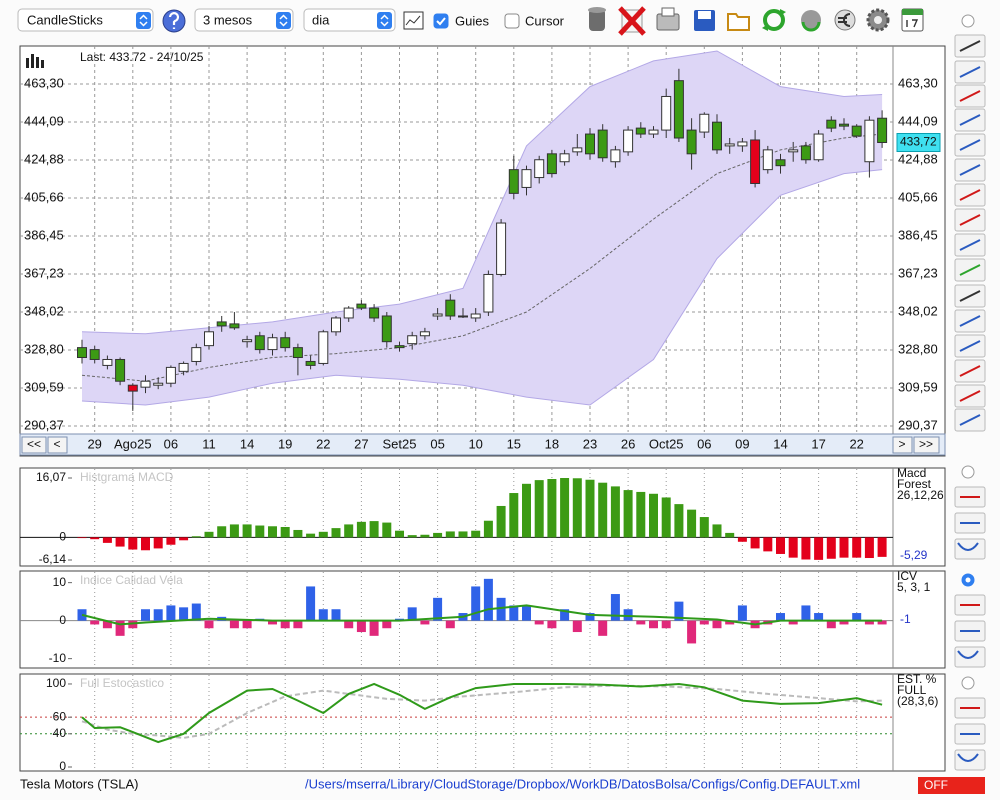 This screenshot has width=1000, height=800. What do you see at coordinates (918, 234) in the screenshot?
I see `y-tick-label-right: 386,45` at bounding box center [918, 234].